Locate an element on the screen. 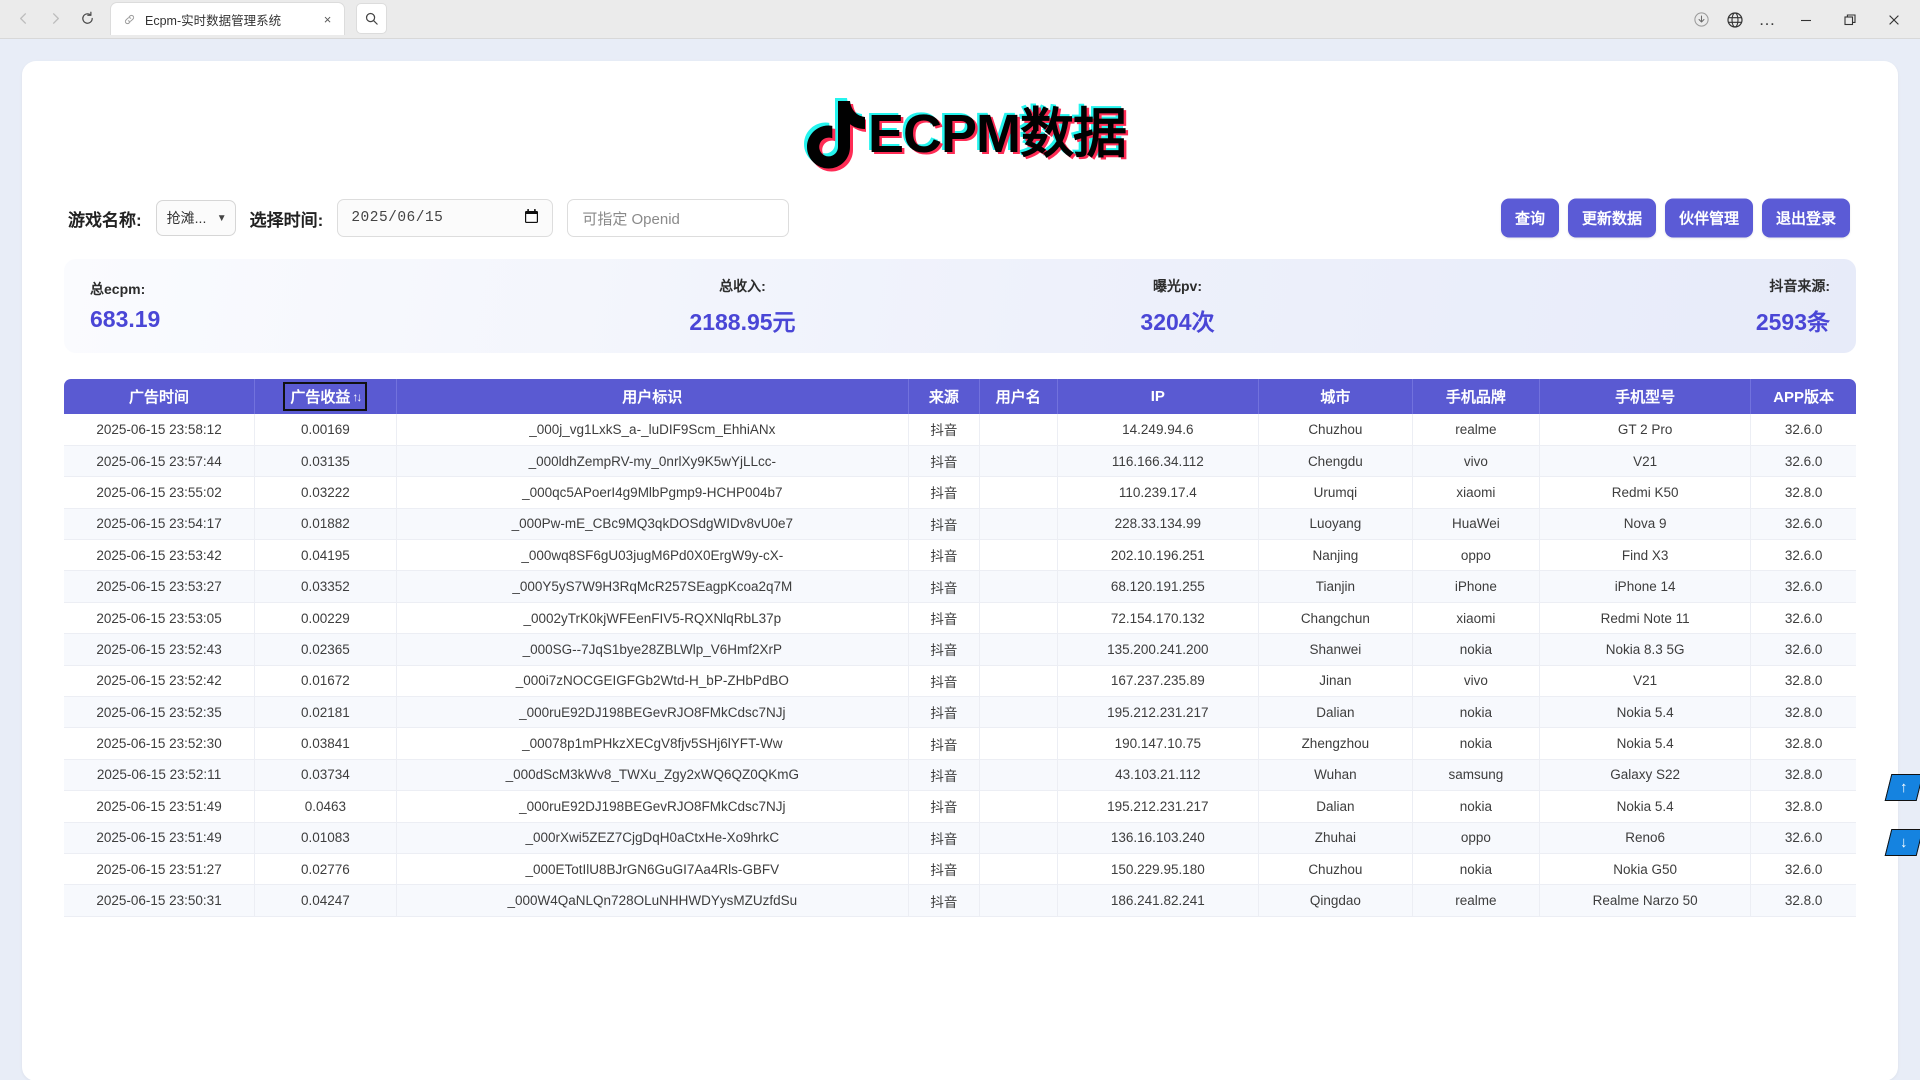 This screenshot has width=1920, height=1080. cell-city: Nanjing is located at coordinates (1335, 555).